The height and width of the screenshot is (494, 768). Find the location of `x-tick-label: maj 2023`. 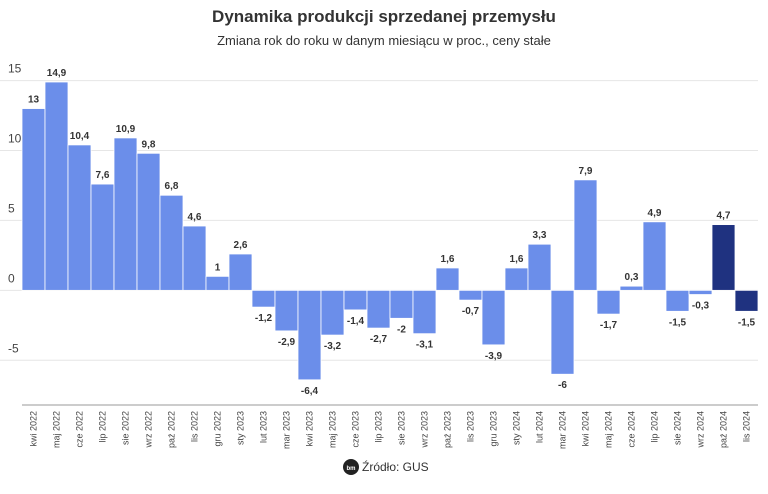

x-tick-label: maj 2023 is located at coordinates (333, 429).